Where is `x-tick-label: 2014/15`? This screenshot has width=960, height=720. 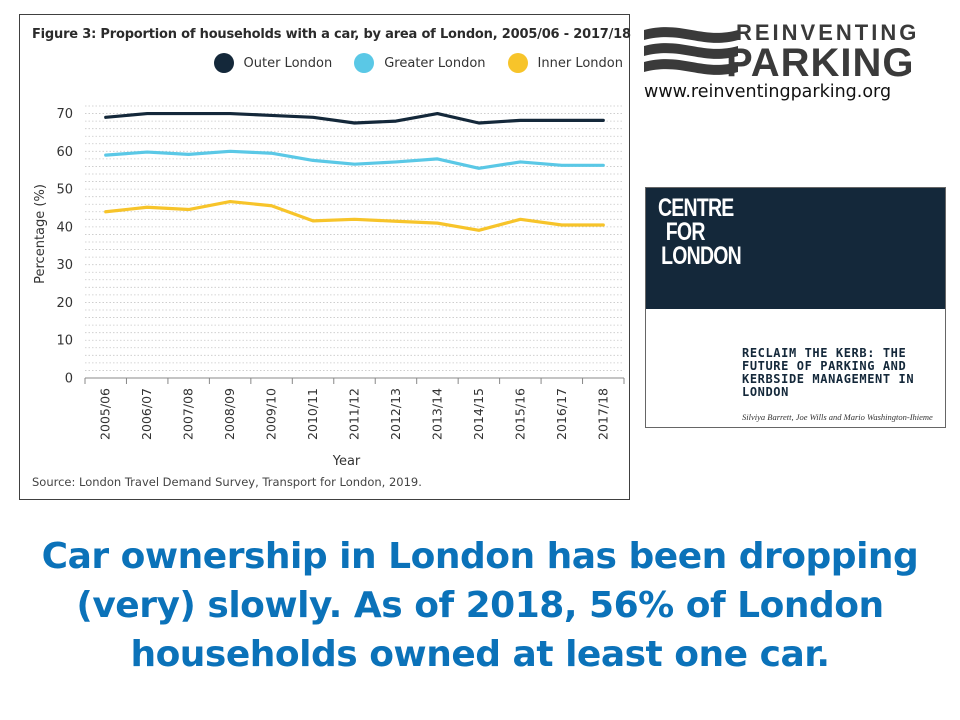 x-tick-label: 2014/15 is located at coordinates (478, 414).